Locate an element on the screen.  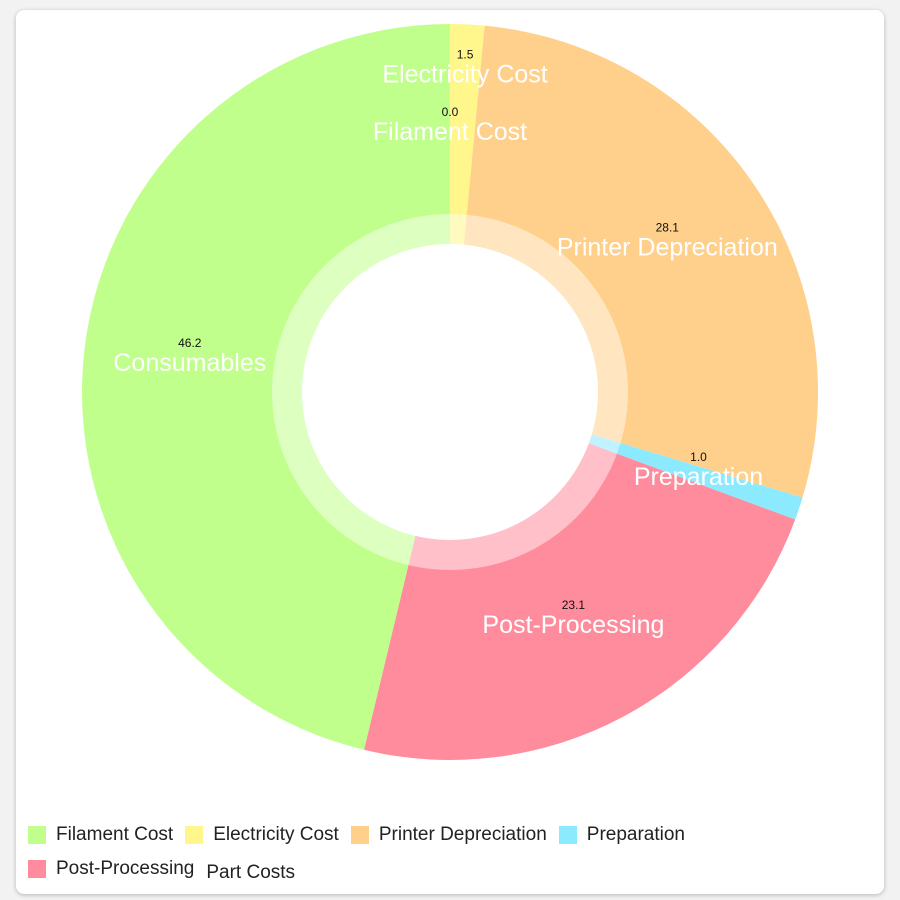
legend-item: Electricity Cost is located at coordinates (262, 835).